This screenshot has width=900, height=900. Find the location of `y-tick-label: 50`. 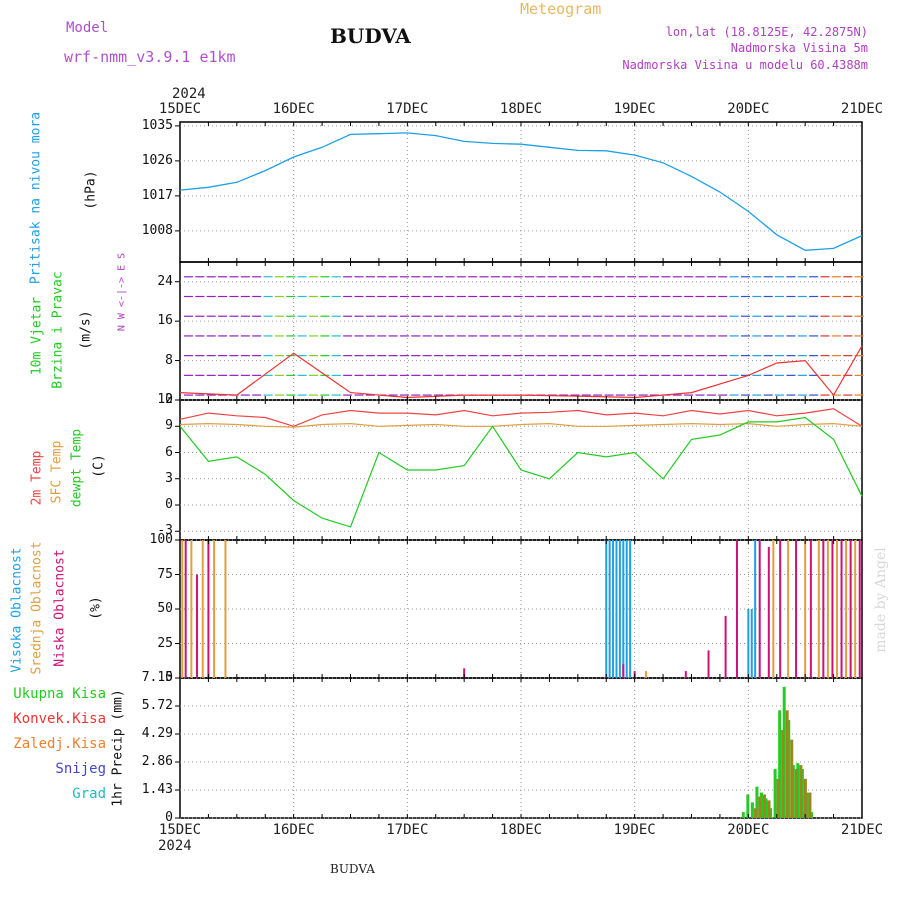

y-tick-label: 50 is located at coordinates (165, 608).